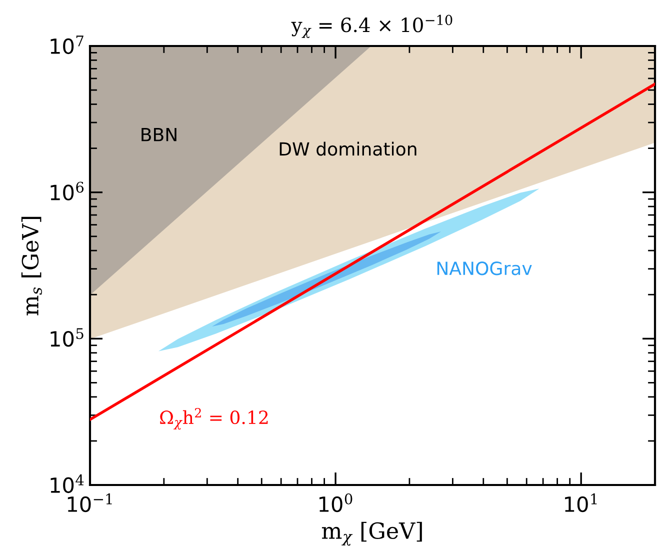  What do you see at coordinates (214, 419) in the screenshot?
I see `series-label: Ω$_{χ}$h$^{2}$ = 0.12` at bounding box center [214, 419].